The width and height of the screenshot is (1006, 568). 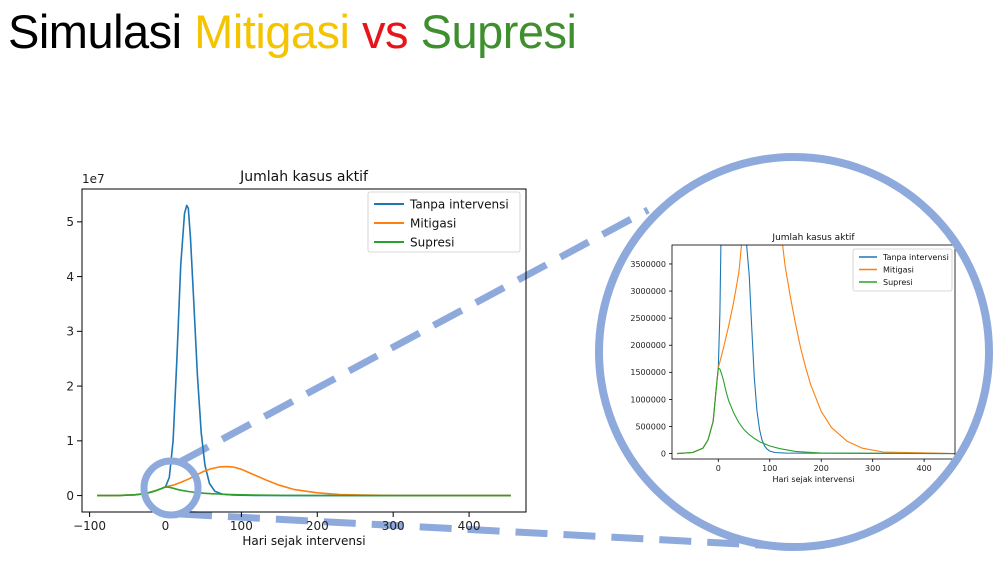 What do you see at coordinates (70, 222) in the screenshot?
I see `y-tick-label: 5` at bounding box center [70, 222].